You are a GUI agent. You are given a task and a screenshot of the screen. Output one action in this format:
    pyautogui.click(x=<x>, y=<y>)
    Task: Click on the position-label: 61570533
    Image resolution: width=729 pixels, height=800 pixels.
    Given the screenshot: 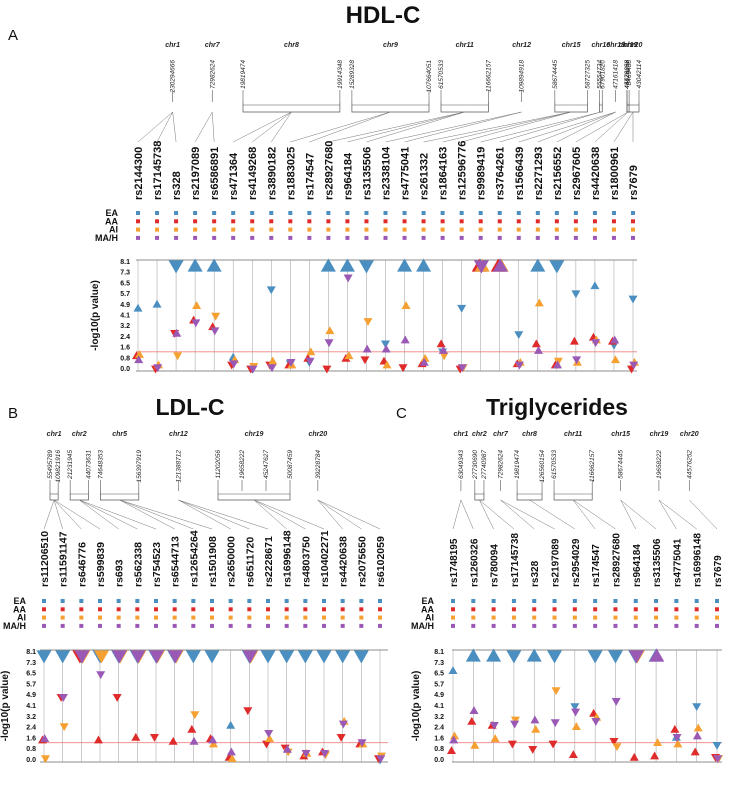 What is the action you would take?
    pyautogui.click(x=554, y=464)
    